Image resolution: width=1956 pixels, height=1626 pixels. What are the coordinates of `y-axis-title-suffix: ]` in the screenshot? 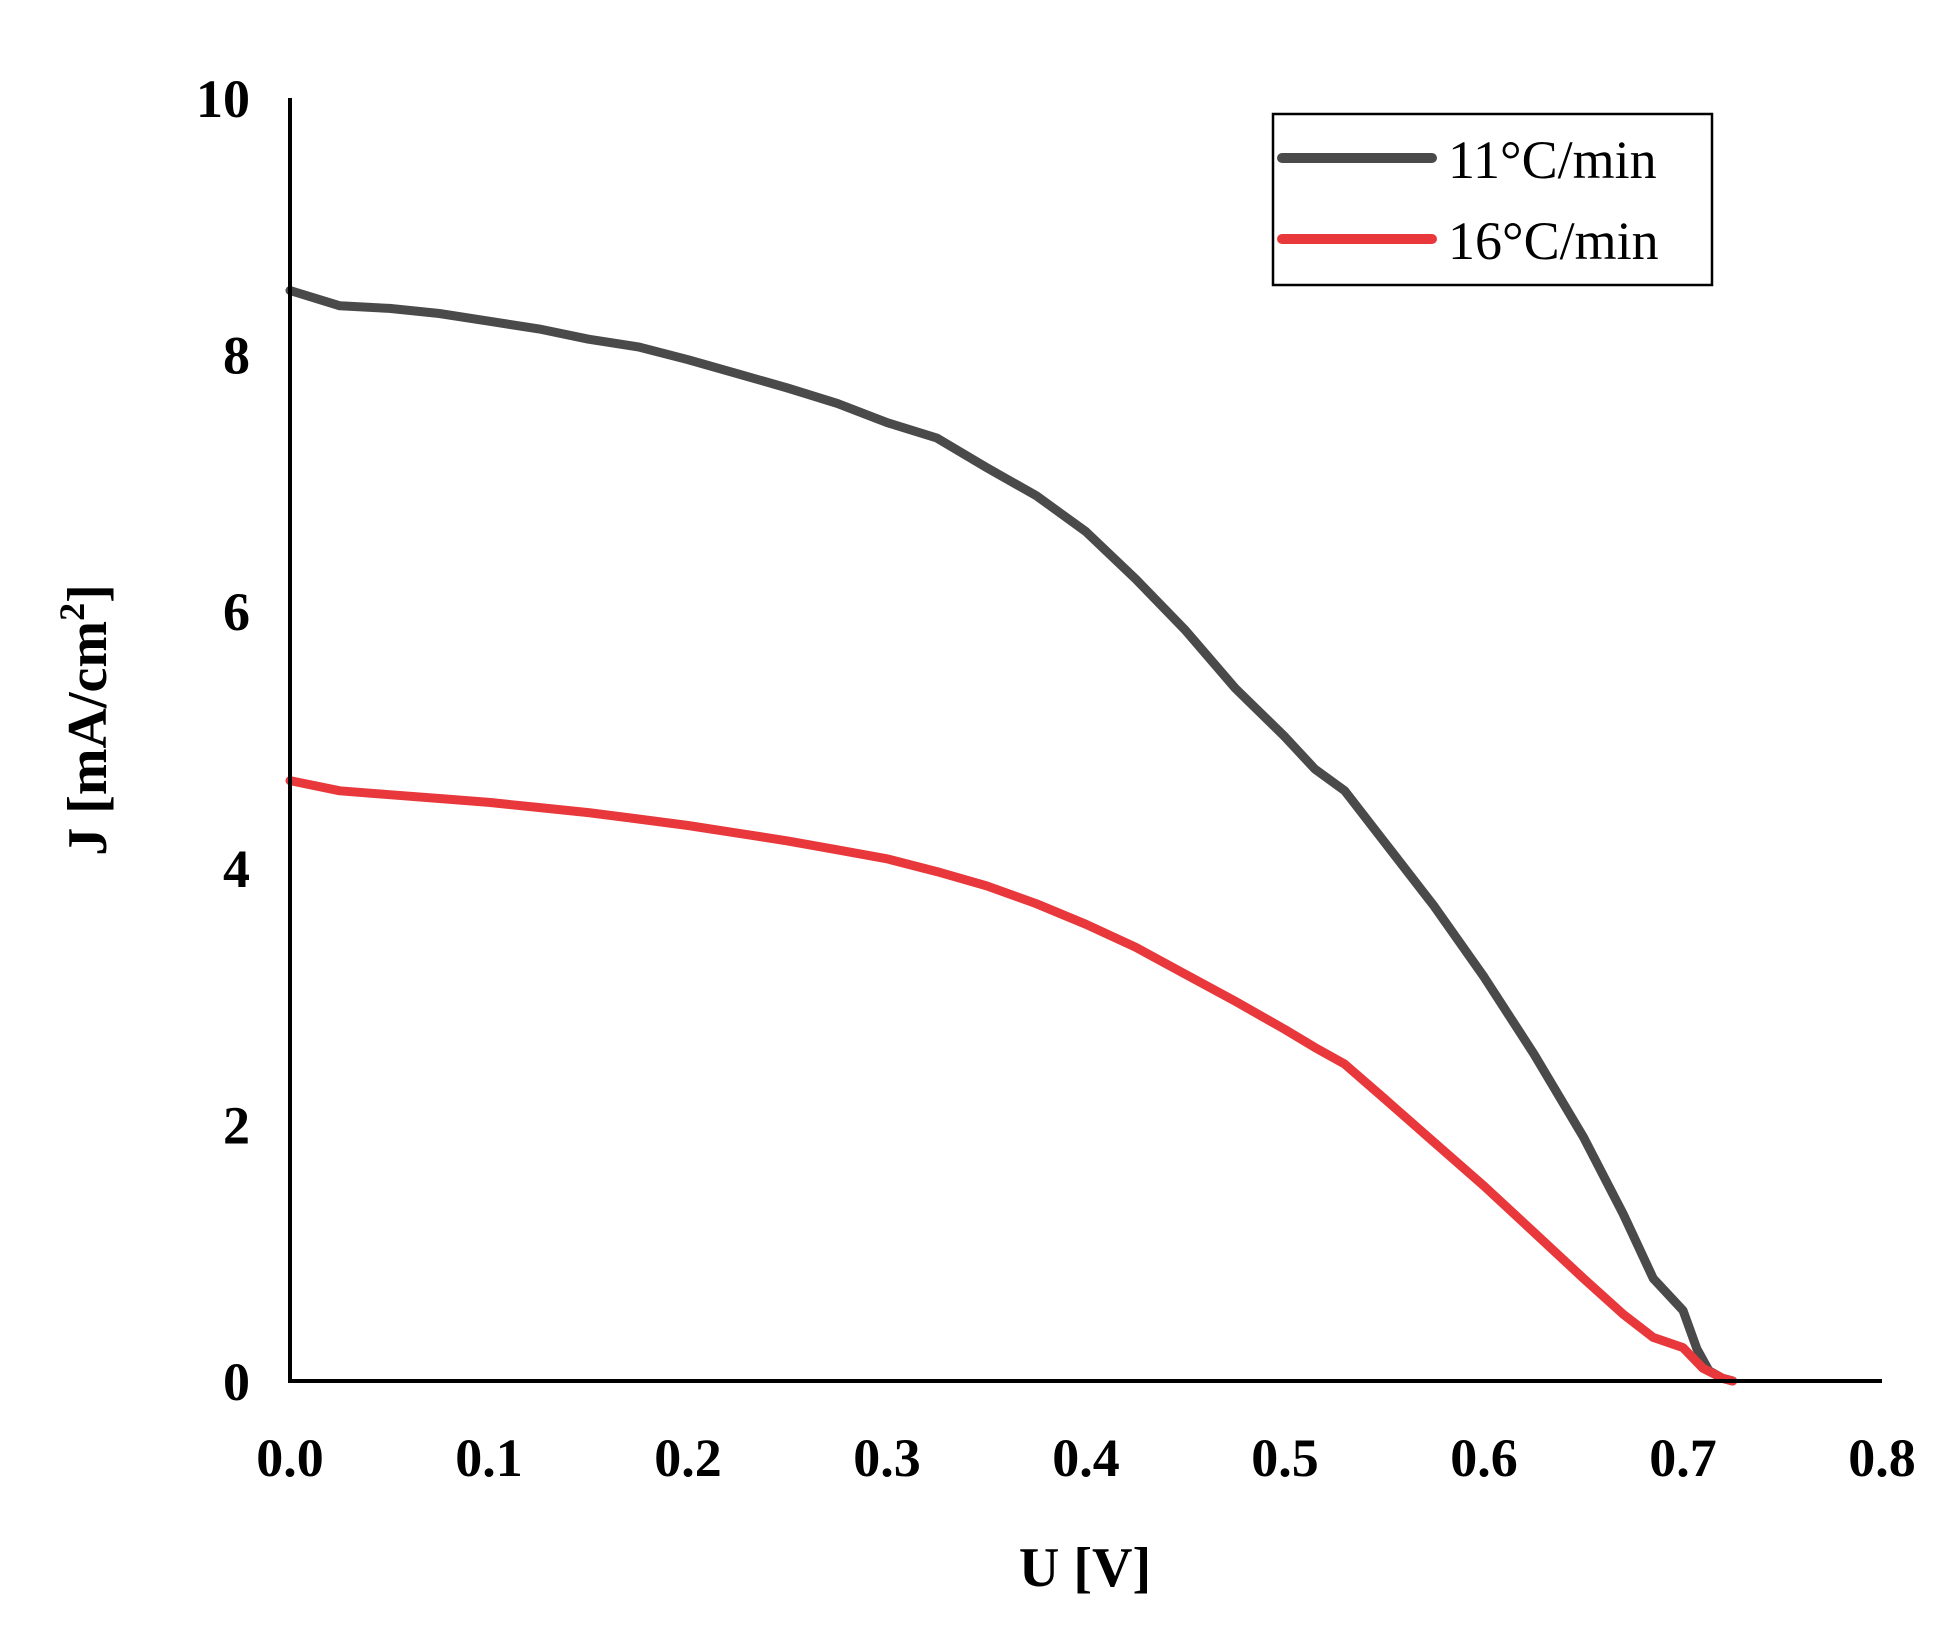 It's located at (88, 593).